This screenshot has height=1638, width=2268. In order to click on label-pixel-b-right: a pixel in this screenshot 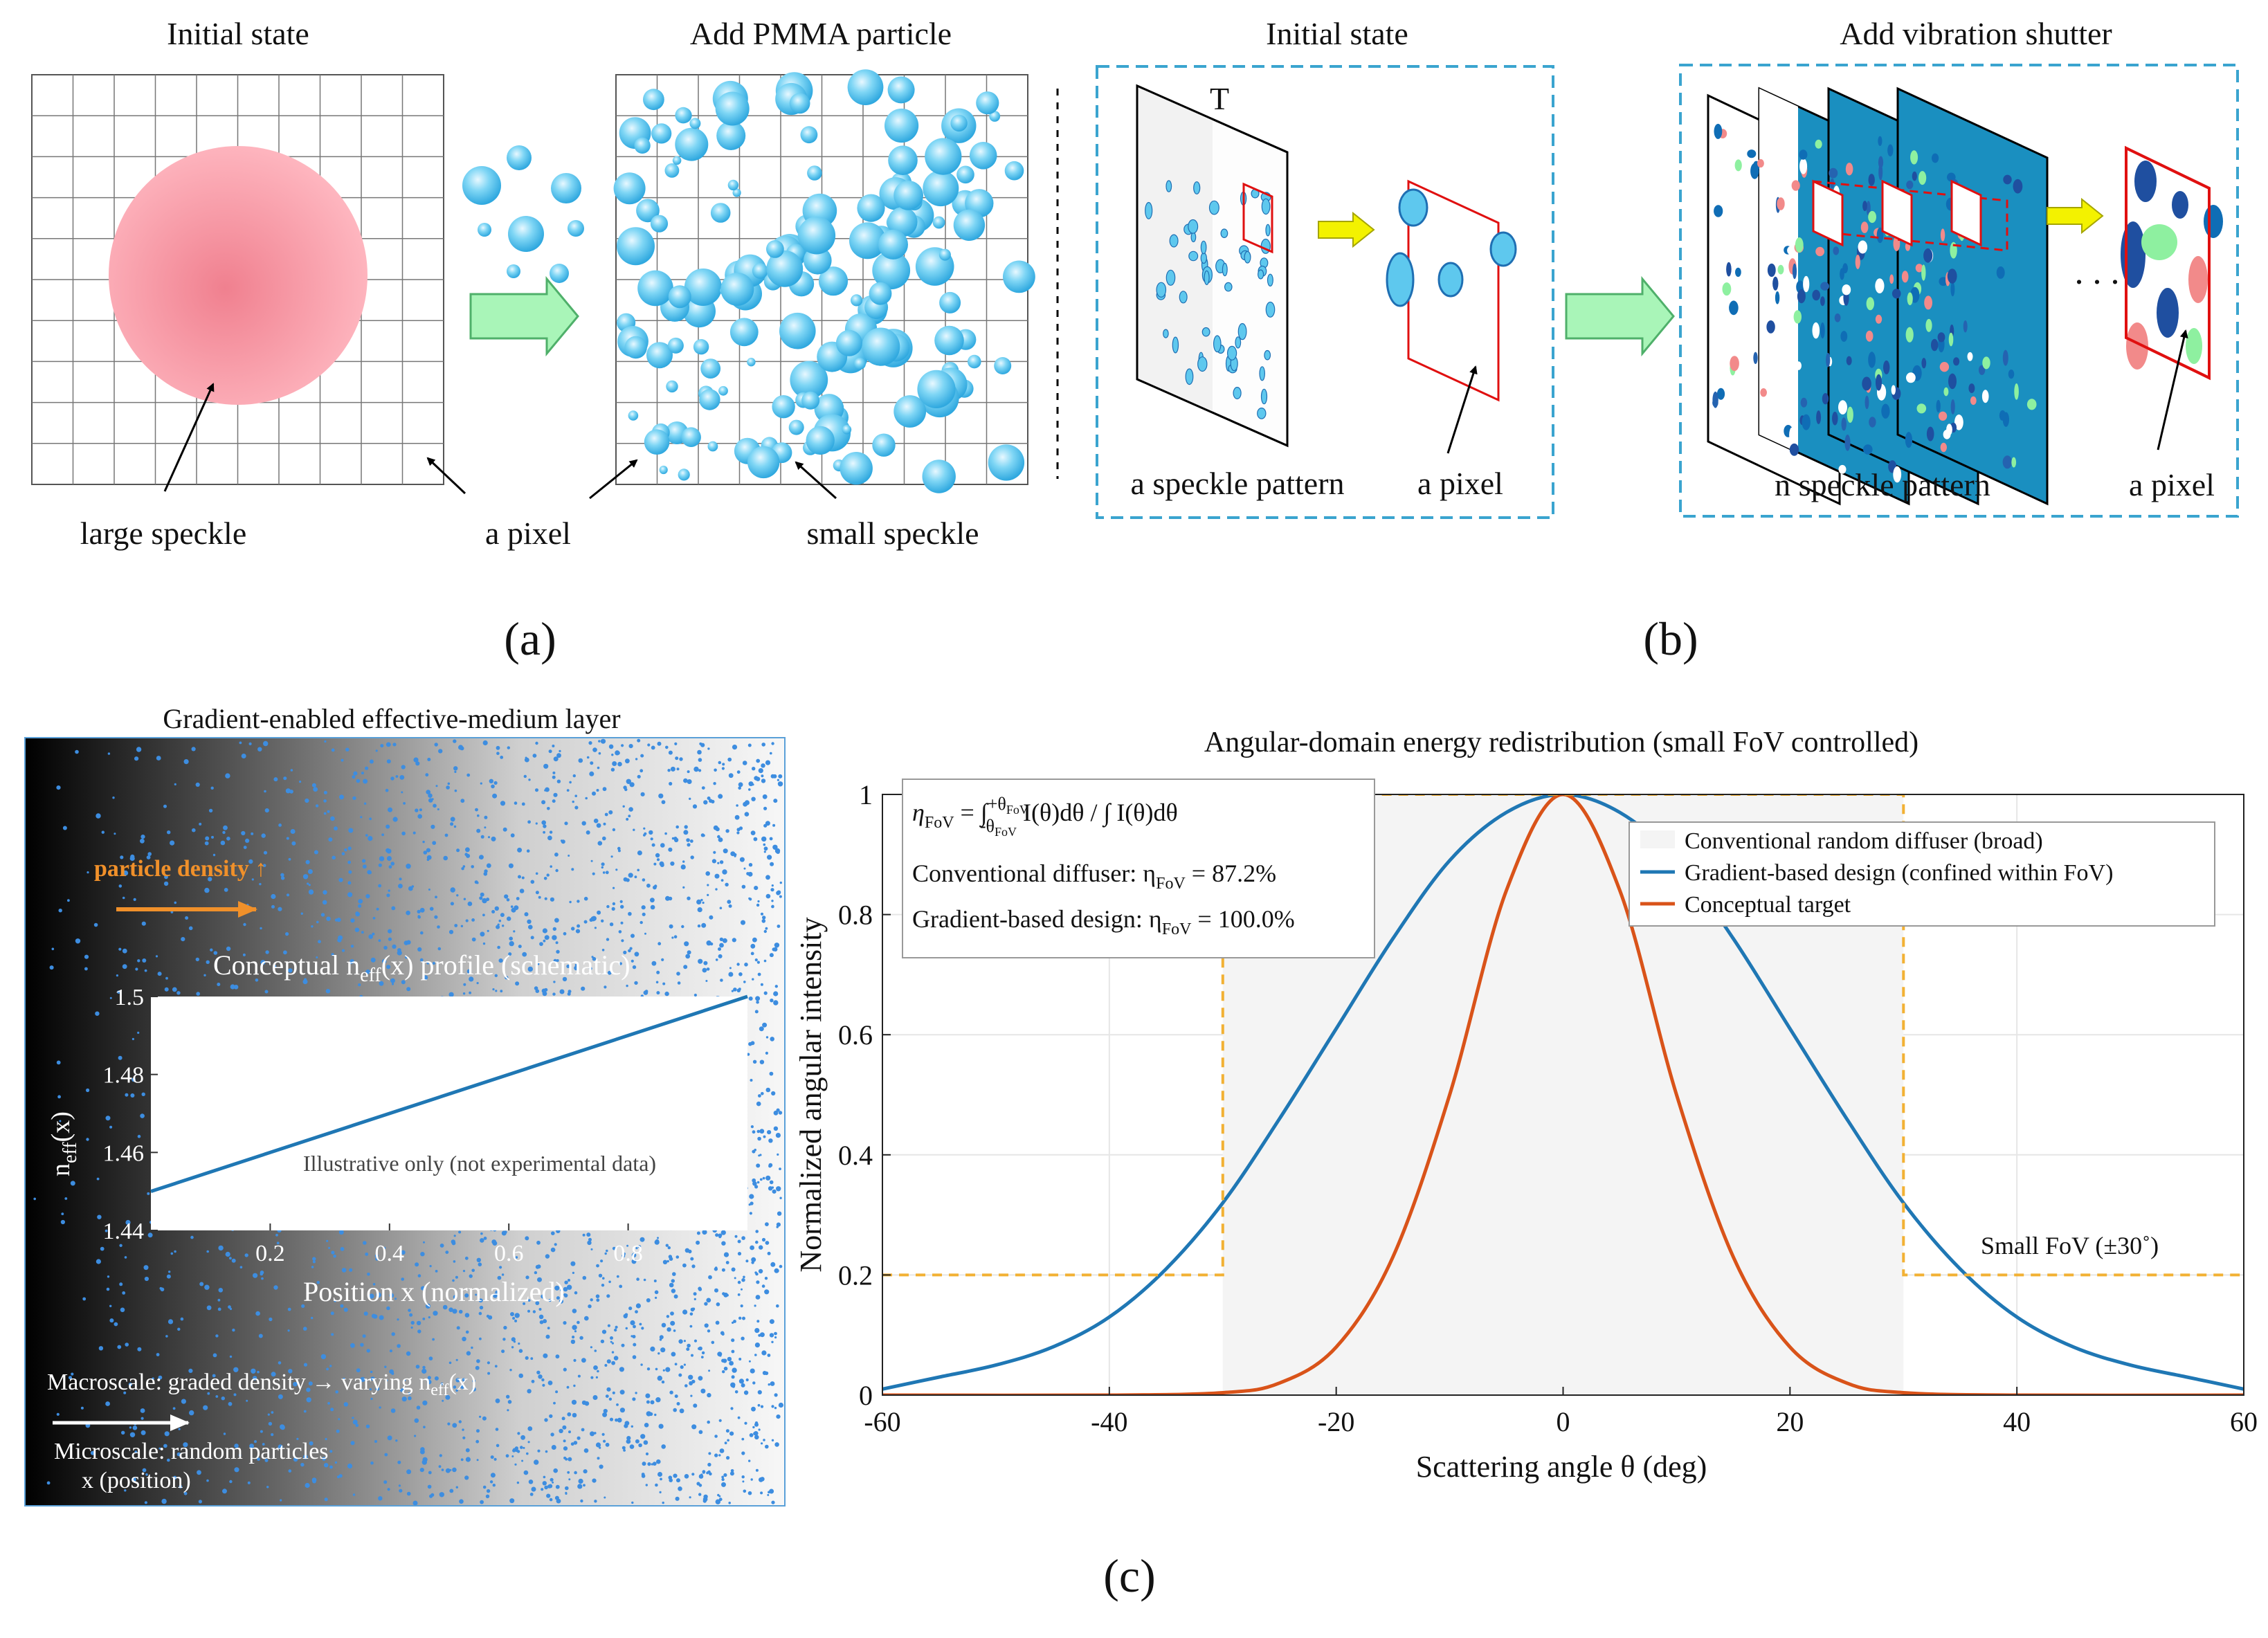, I will do `click(2172, 484)`.